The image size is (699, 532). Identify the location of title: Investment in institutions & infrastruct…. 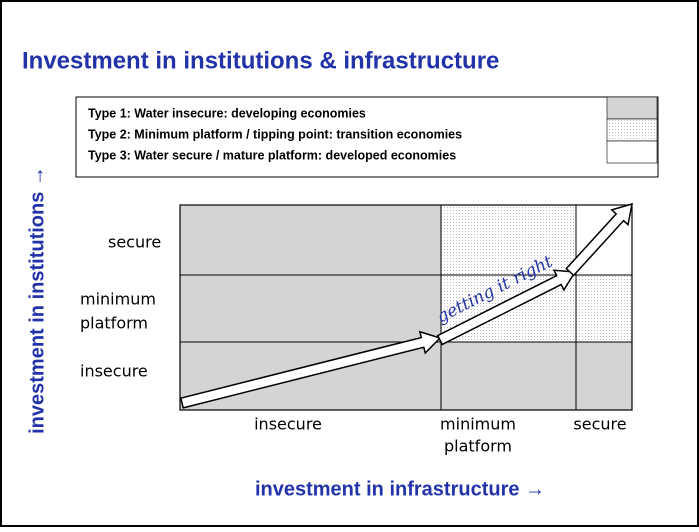
(260, 60).